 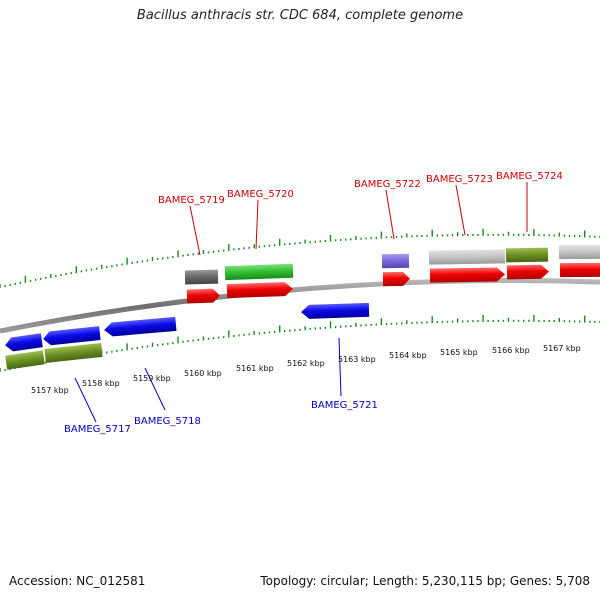 I want to click on scale-label: 5167 kbp, so click(x=562, y=348).